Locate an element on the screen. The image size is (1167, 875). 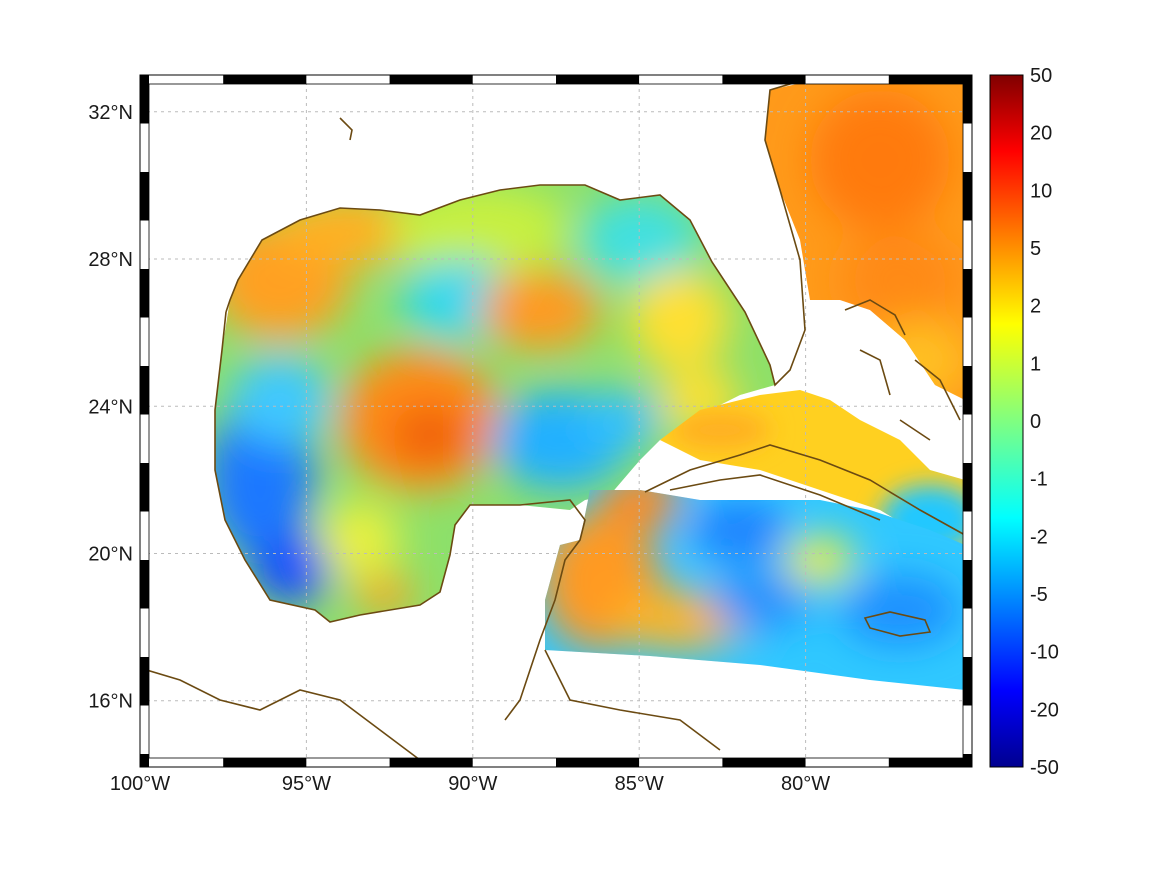
colorbar-tick-label: 50 is located at coordinates (1041, 76).